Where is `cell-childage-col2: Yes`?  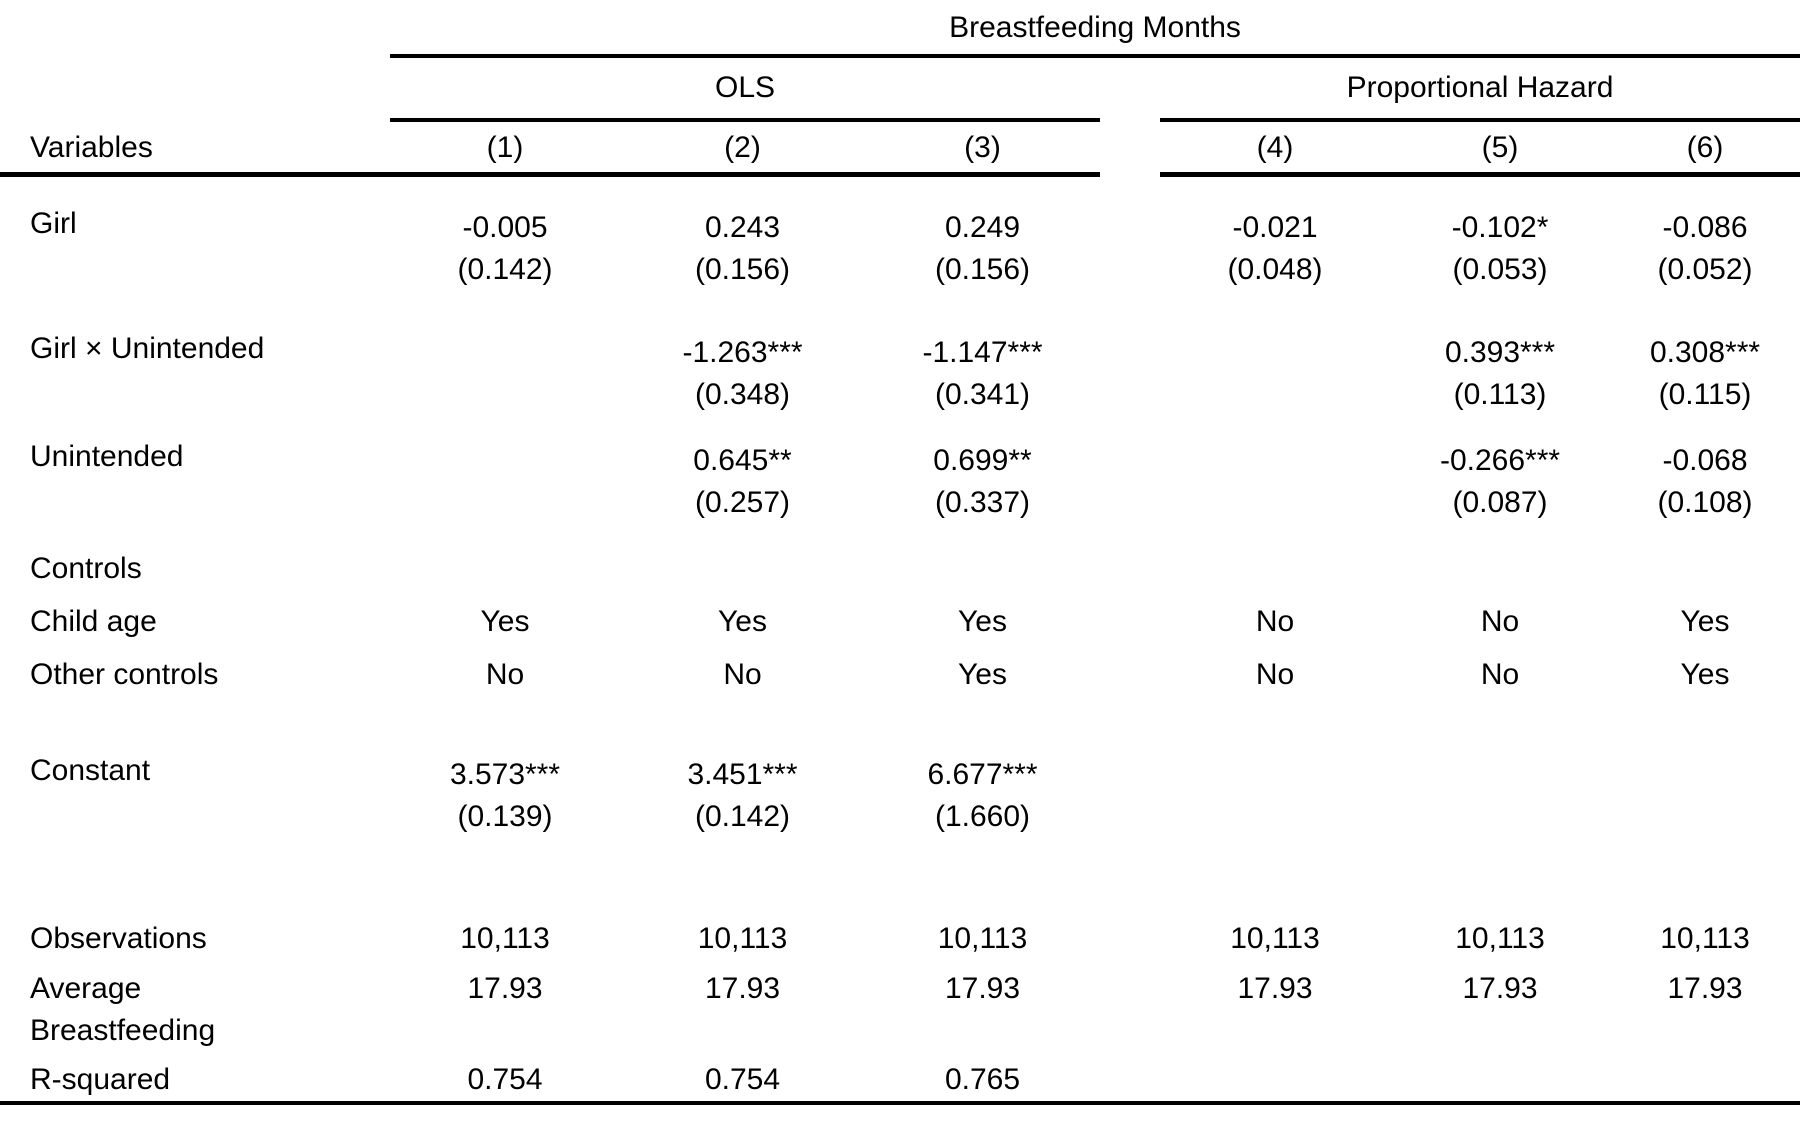
cell-childage-col2: Yes is located at coordinates (742, 621).